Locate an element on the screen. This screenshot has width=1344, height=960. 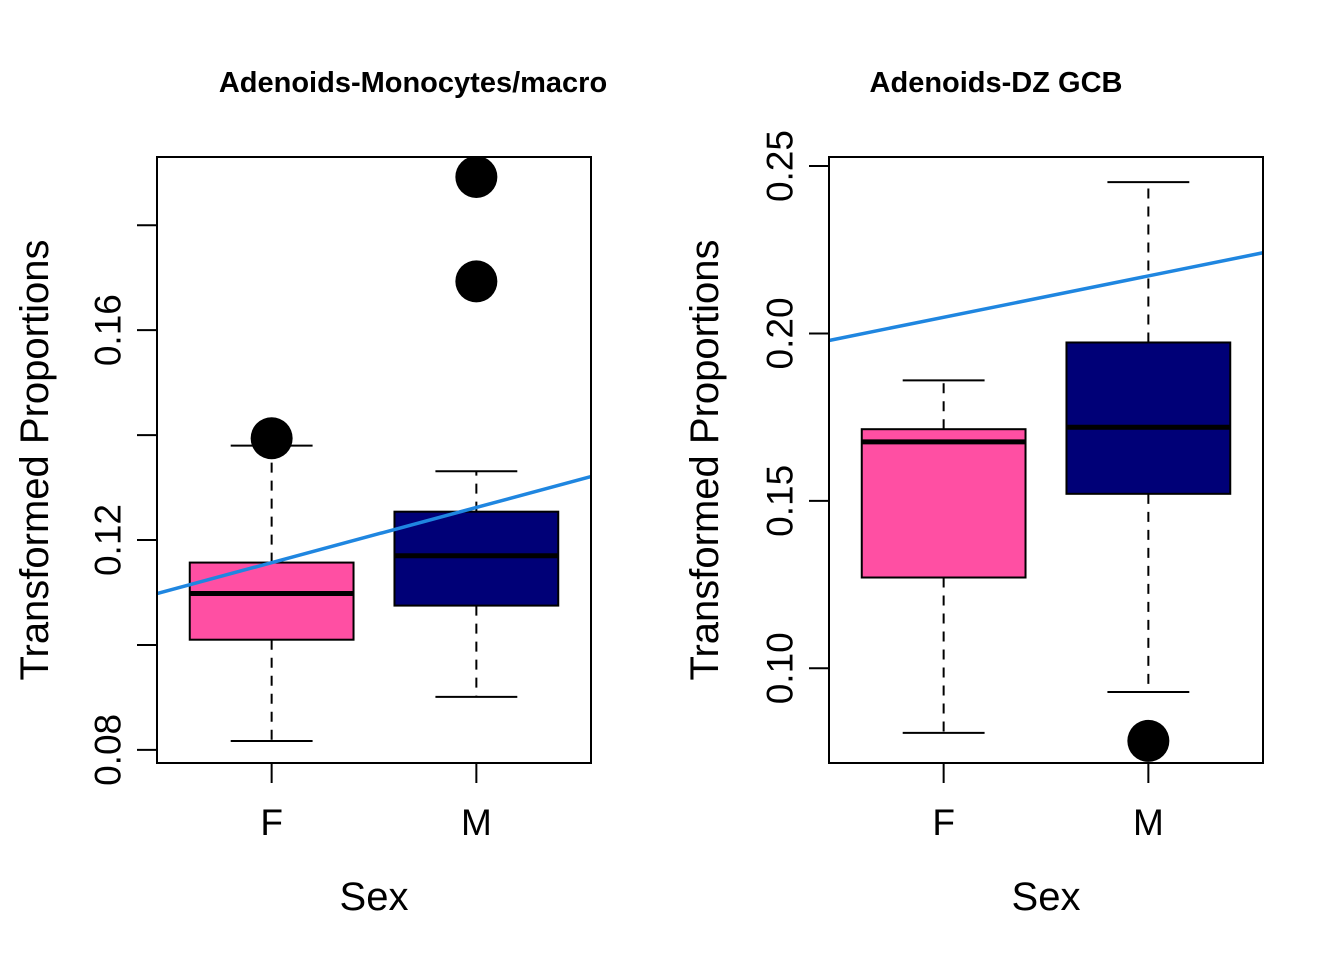
chart-title: Adenoids-DZ GCB is located at coordinates (996, 83).